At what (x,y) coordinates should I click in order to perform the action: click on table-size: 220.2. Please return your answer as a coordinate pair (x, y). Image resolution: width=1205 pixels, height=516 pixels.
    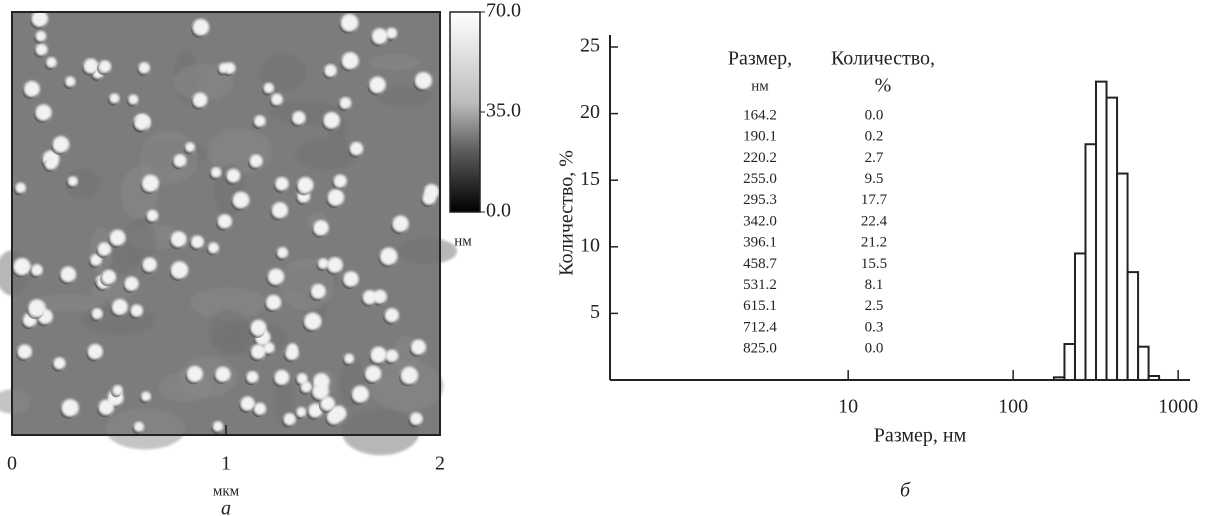
    Looking at the image, I should click on (760, 158).